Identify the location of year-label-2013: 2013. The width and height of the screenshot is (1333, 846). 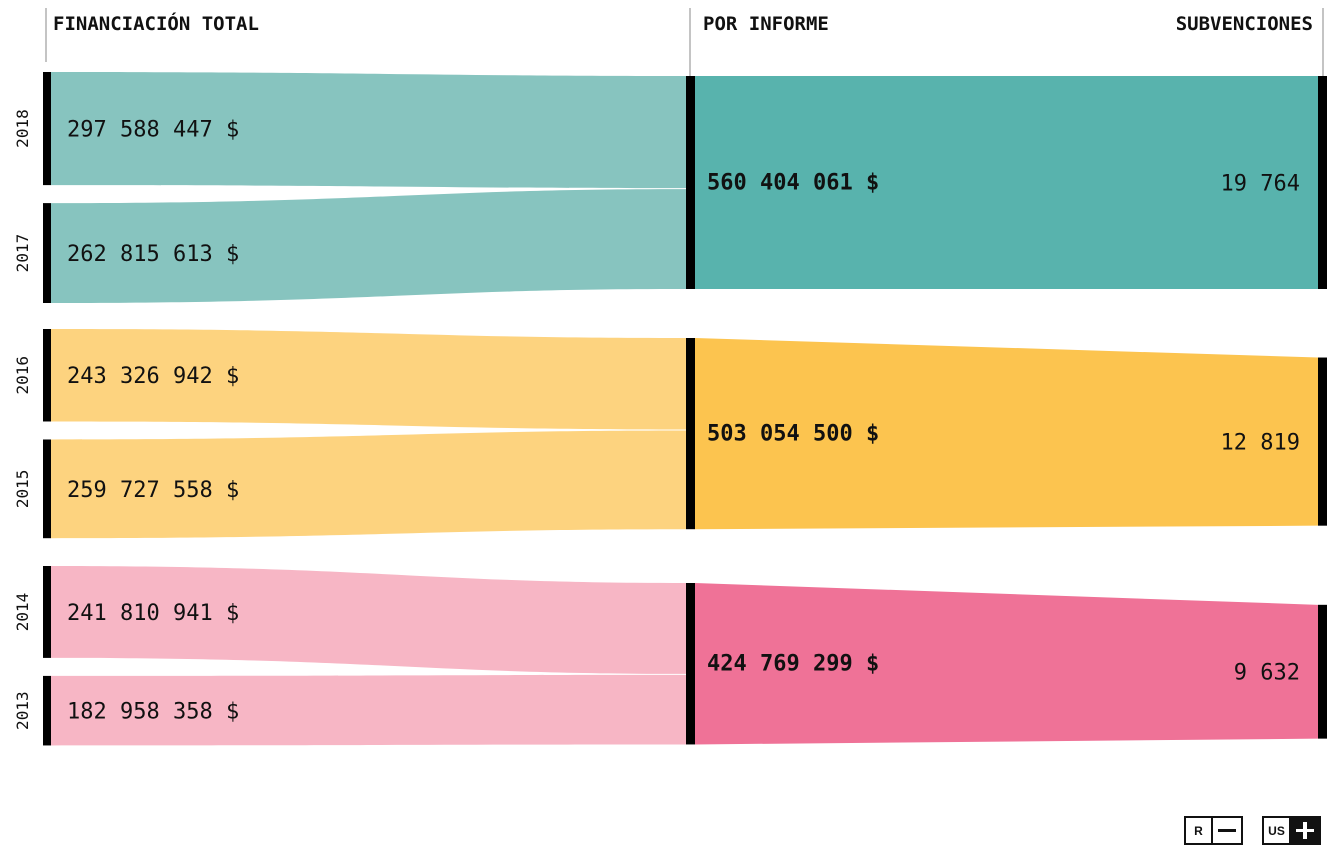
(22, 710).